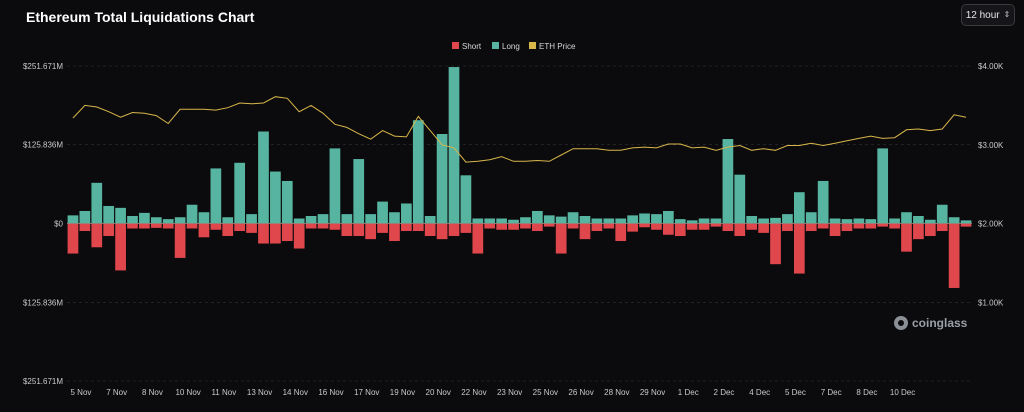  Describe the element at coordinates (545, 392) in the screenshot. I see `x-tick-label: 25 Nov` at that location.